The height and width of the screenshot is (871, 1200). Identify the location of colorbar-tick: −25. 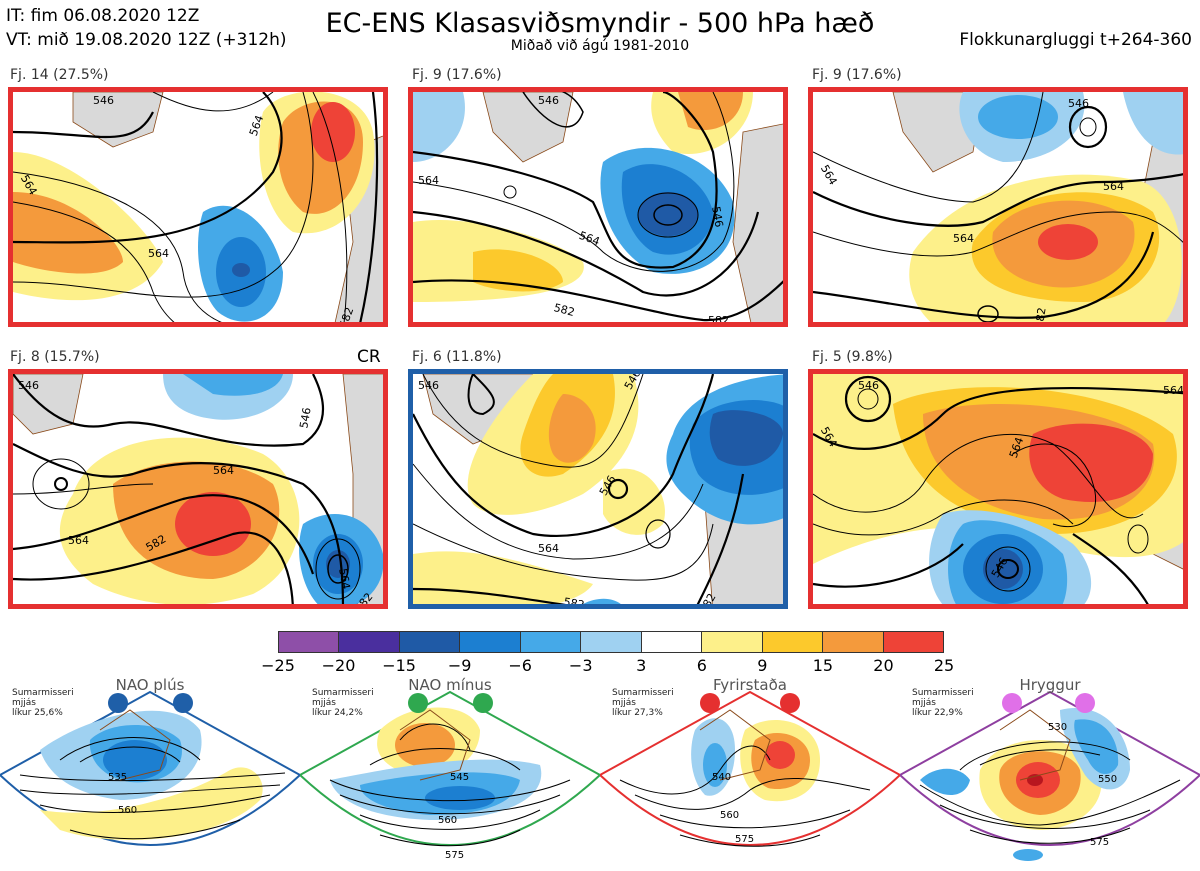
(278, 665).